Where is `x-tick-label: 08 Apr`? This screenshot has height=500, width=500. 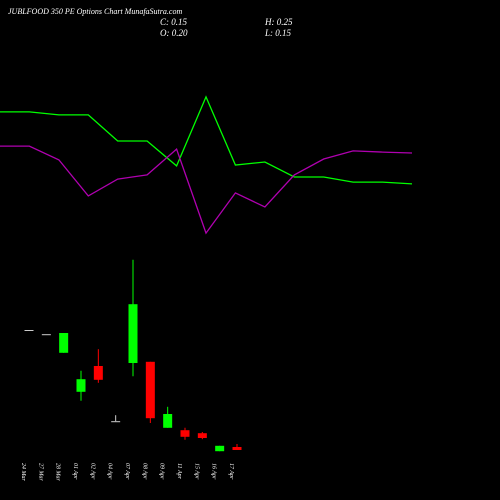
x-tick-label: 08 Apr is located at coordinates (144, 471).